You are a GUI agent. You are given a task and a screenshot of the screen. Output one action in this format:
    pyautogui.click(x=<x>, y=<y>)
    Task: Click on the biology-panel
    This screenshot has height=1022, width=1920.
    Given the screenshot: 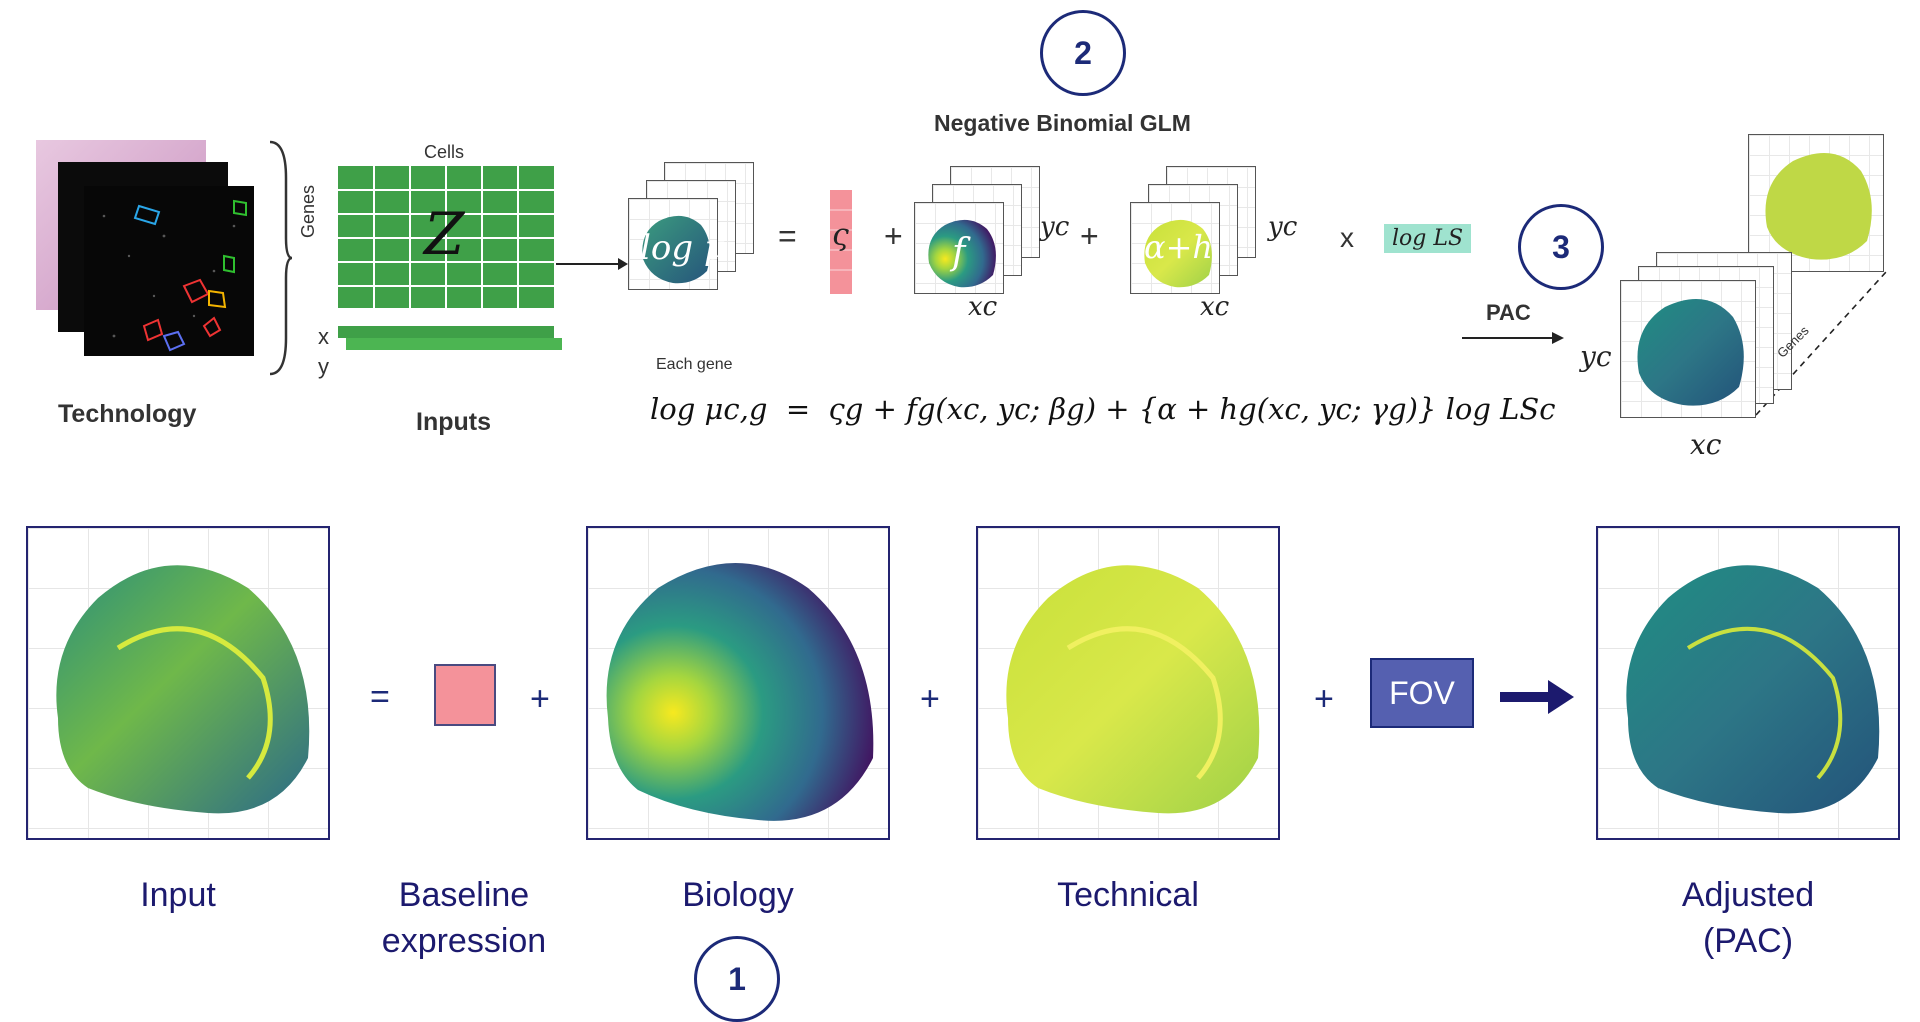 What is the action you would take?
    pyautogui.click(x=738, y=683)
    